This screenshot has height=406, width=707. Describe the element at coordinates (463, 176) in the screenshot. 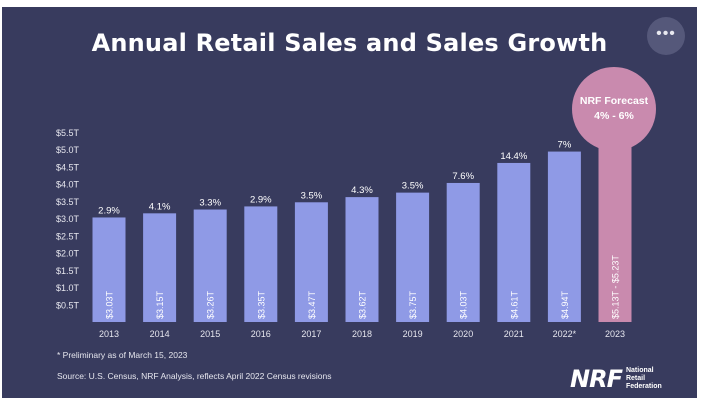

I see `growth-label: 7.6%` at that location.